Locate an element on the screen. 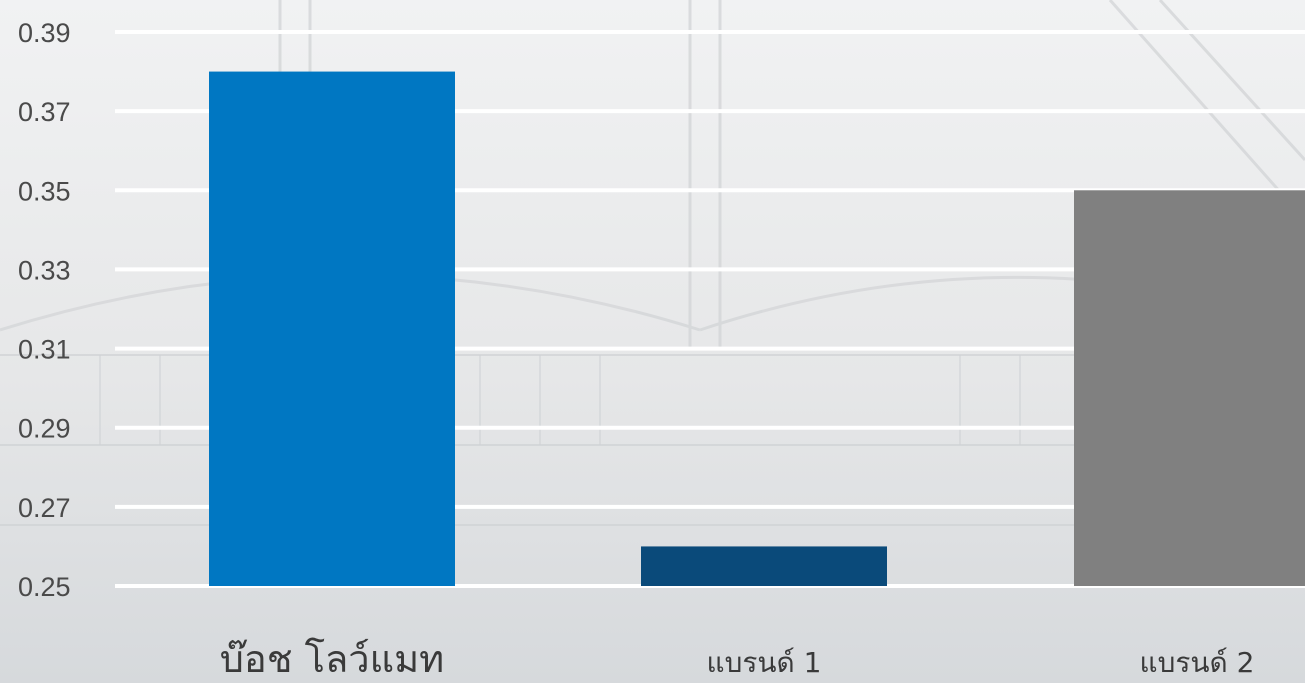  y-tick-label: 0.35 is located at coordinates (44, 191).